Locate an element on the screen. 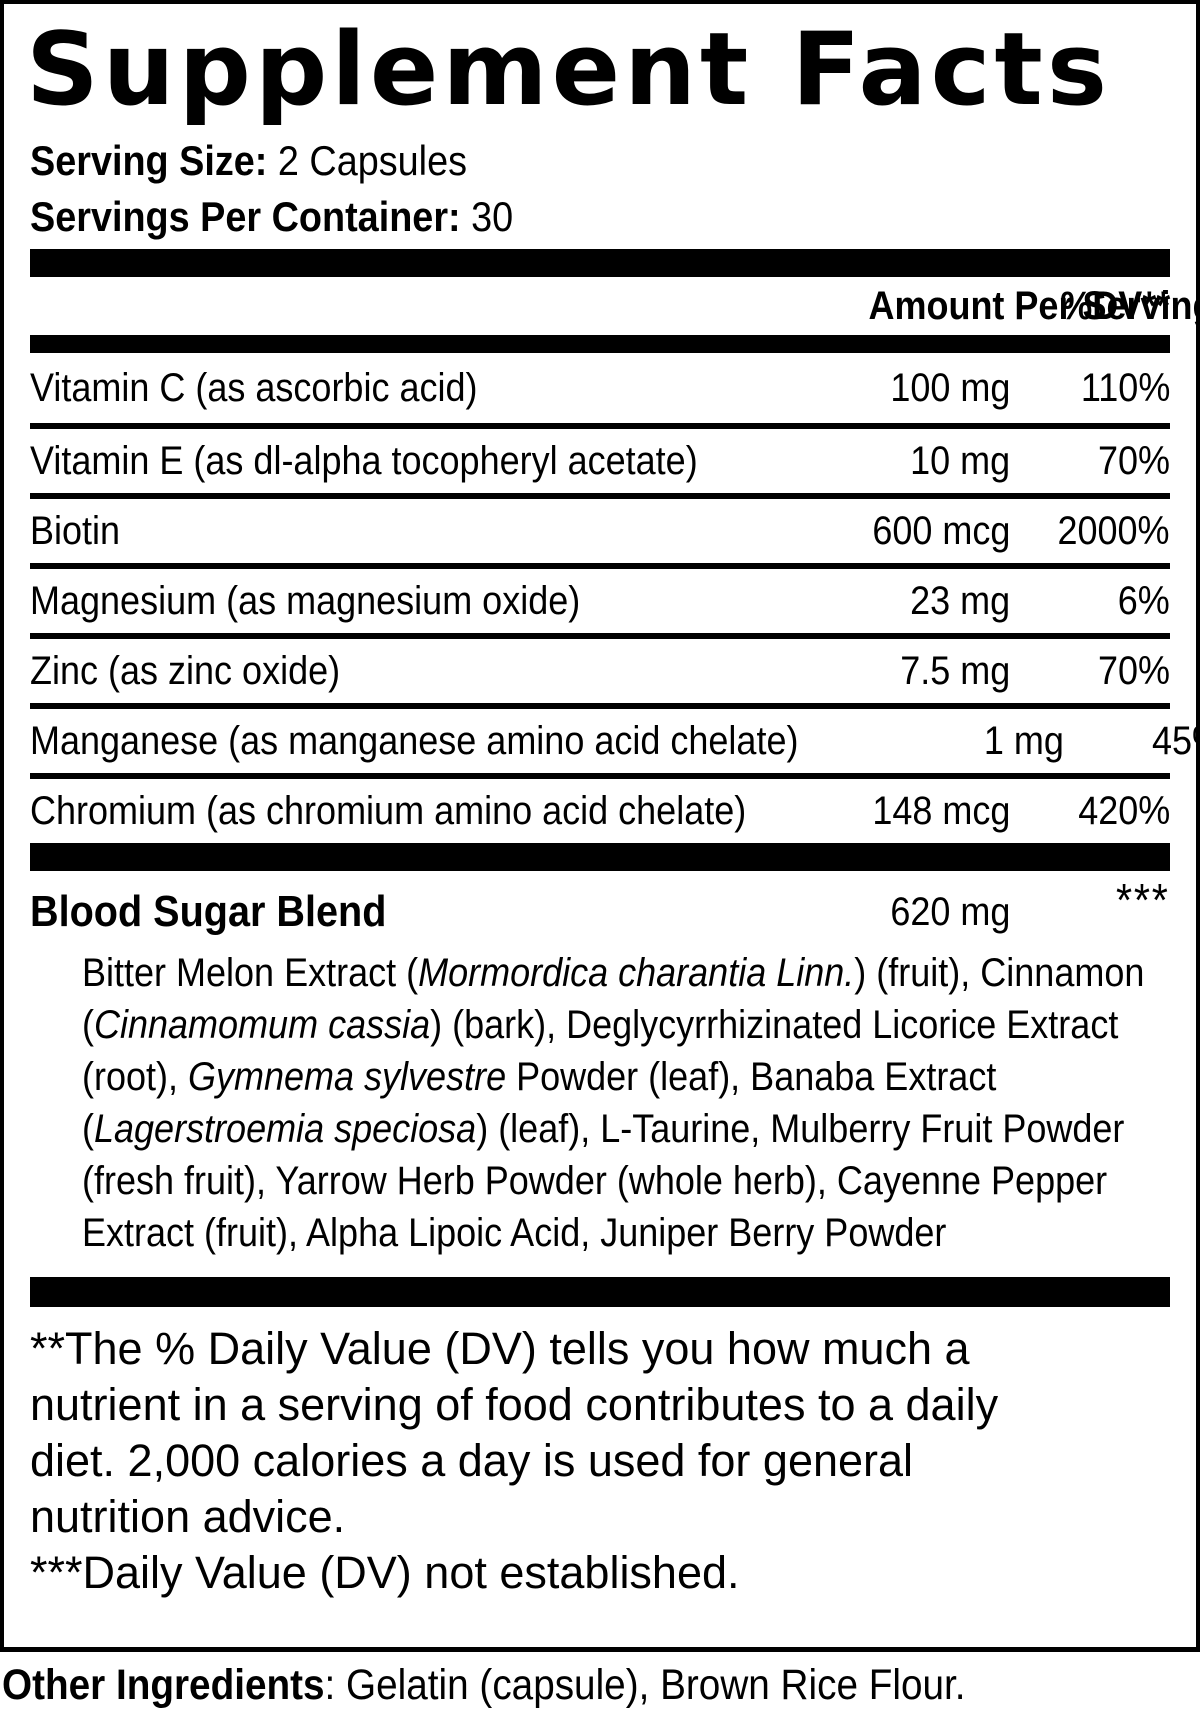 The image size is (1200, 1711). servings-per-container-value: 30 is located at coordinates (492, 217).